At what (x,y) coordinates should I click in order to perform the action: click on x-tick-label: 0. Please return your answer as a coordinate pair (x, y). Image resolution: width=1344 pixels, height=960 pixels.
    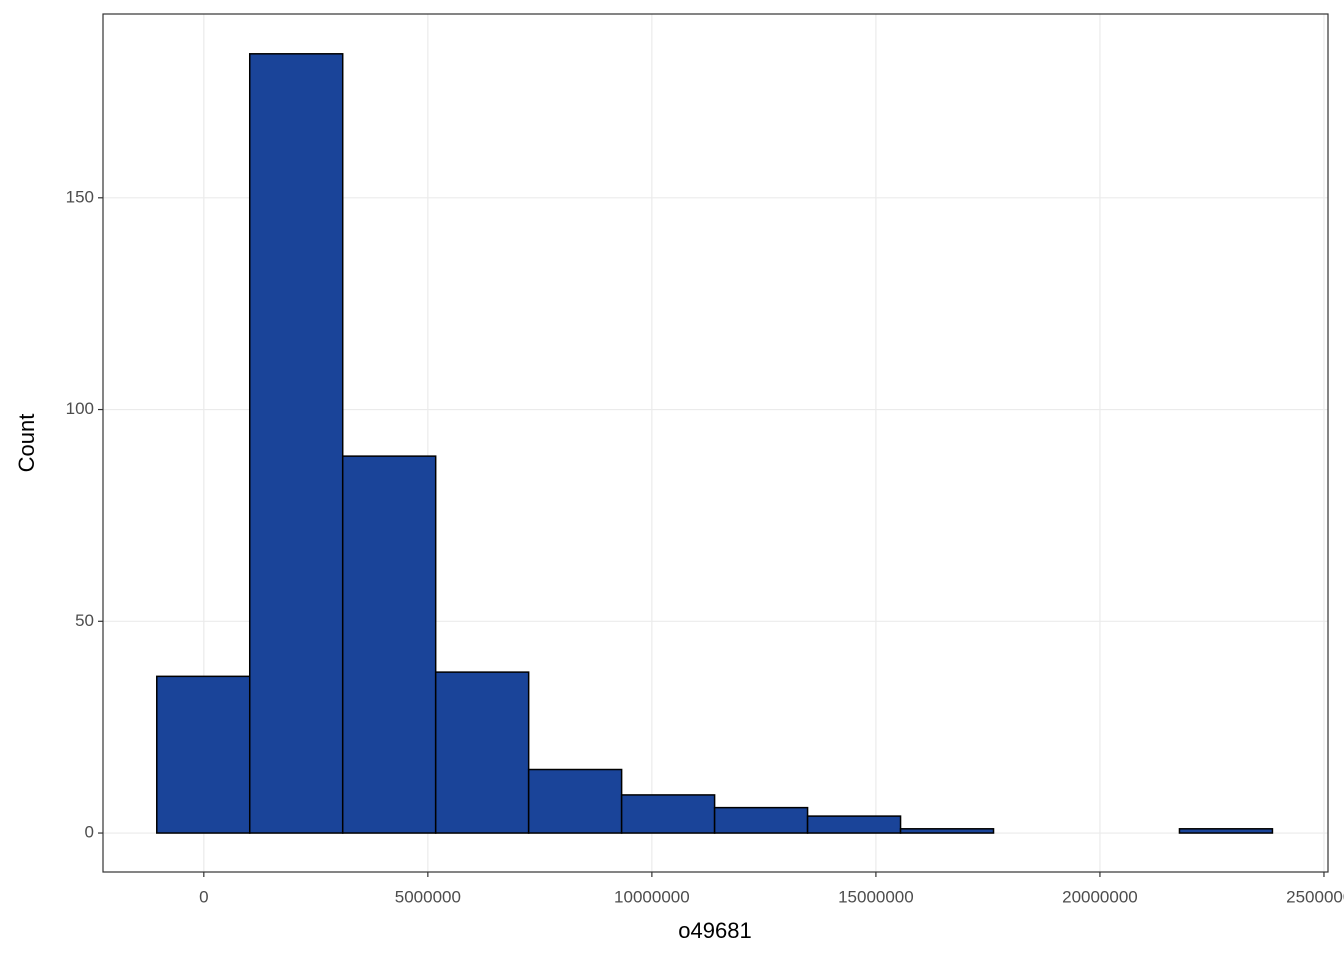
    Looking at the image, I should click on (203, 896).